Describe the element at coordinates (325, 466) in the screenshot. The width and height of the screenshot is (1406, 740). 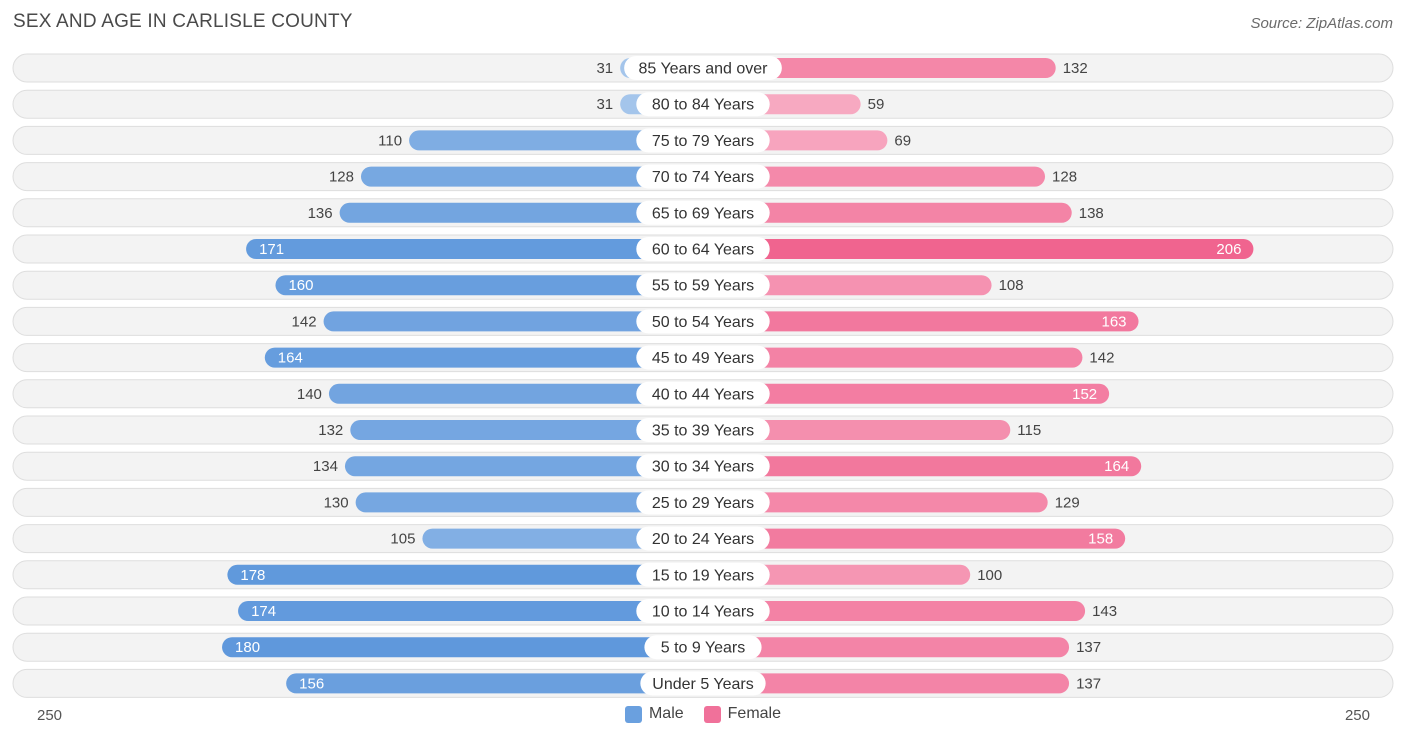
I see `value-label-male: 134` at that location.